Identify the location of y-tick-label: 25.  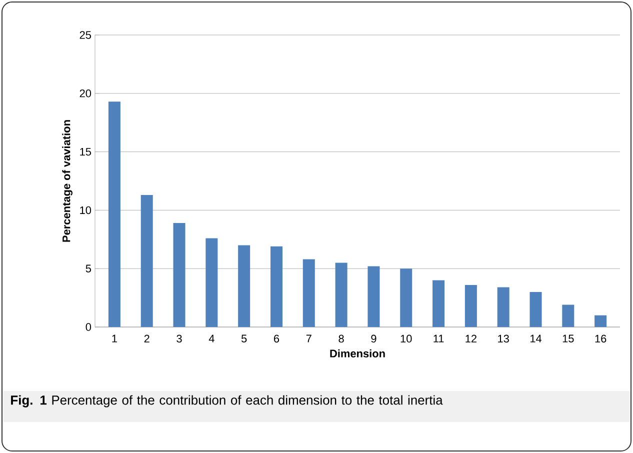
(86, 35).